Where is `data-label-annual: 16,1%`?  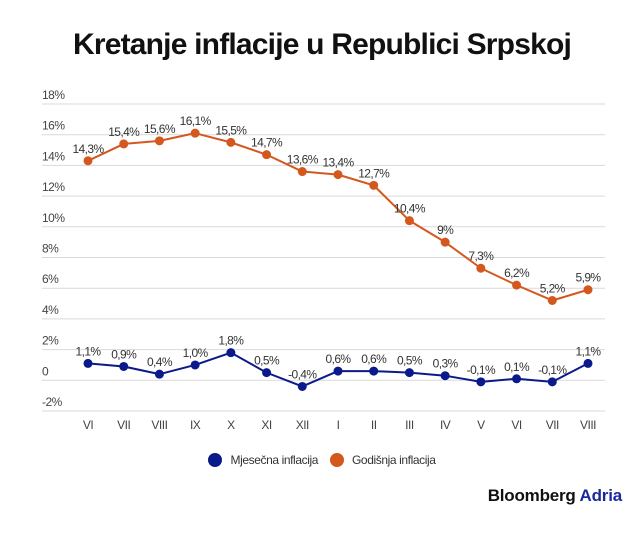
data-label-annual: 16,1% is located at coordinates (196, 121).